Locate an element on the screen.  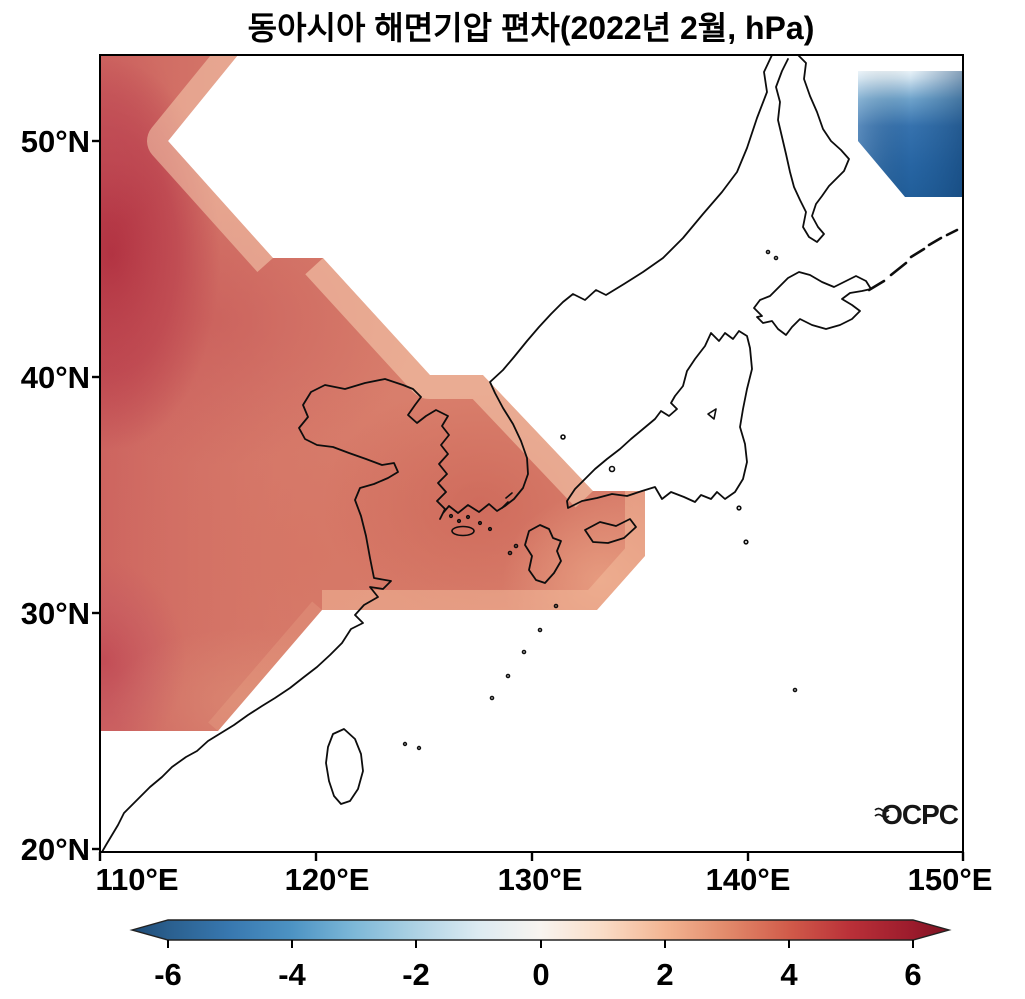
taiwan-coastline is located at coordinates (344, 766).